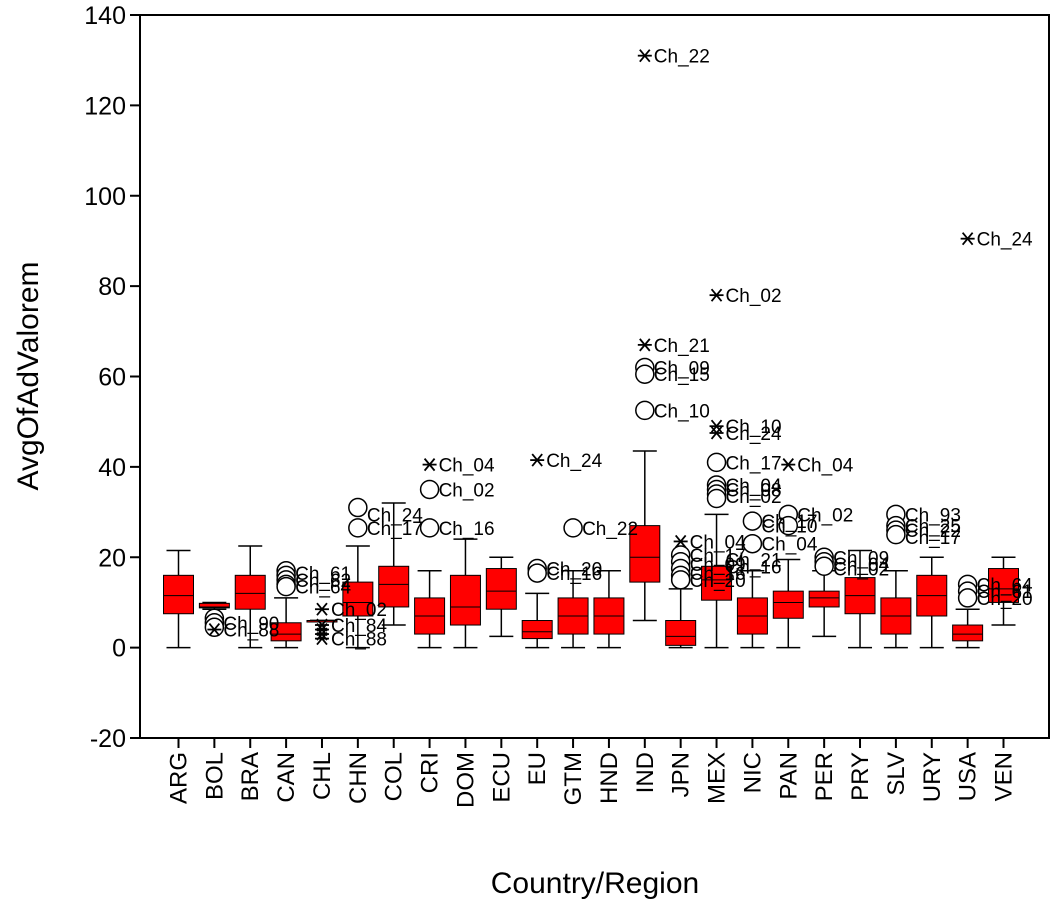 This screenshot has height=920, width=1053. Describe the element at coordinates (1005, 585) in the screenshot. I see `outlier-label: Ch_64` at that location.